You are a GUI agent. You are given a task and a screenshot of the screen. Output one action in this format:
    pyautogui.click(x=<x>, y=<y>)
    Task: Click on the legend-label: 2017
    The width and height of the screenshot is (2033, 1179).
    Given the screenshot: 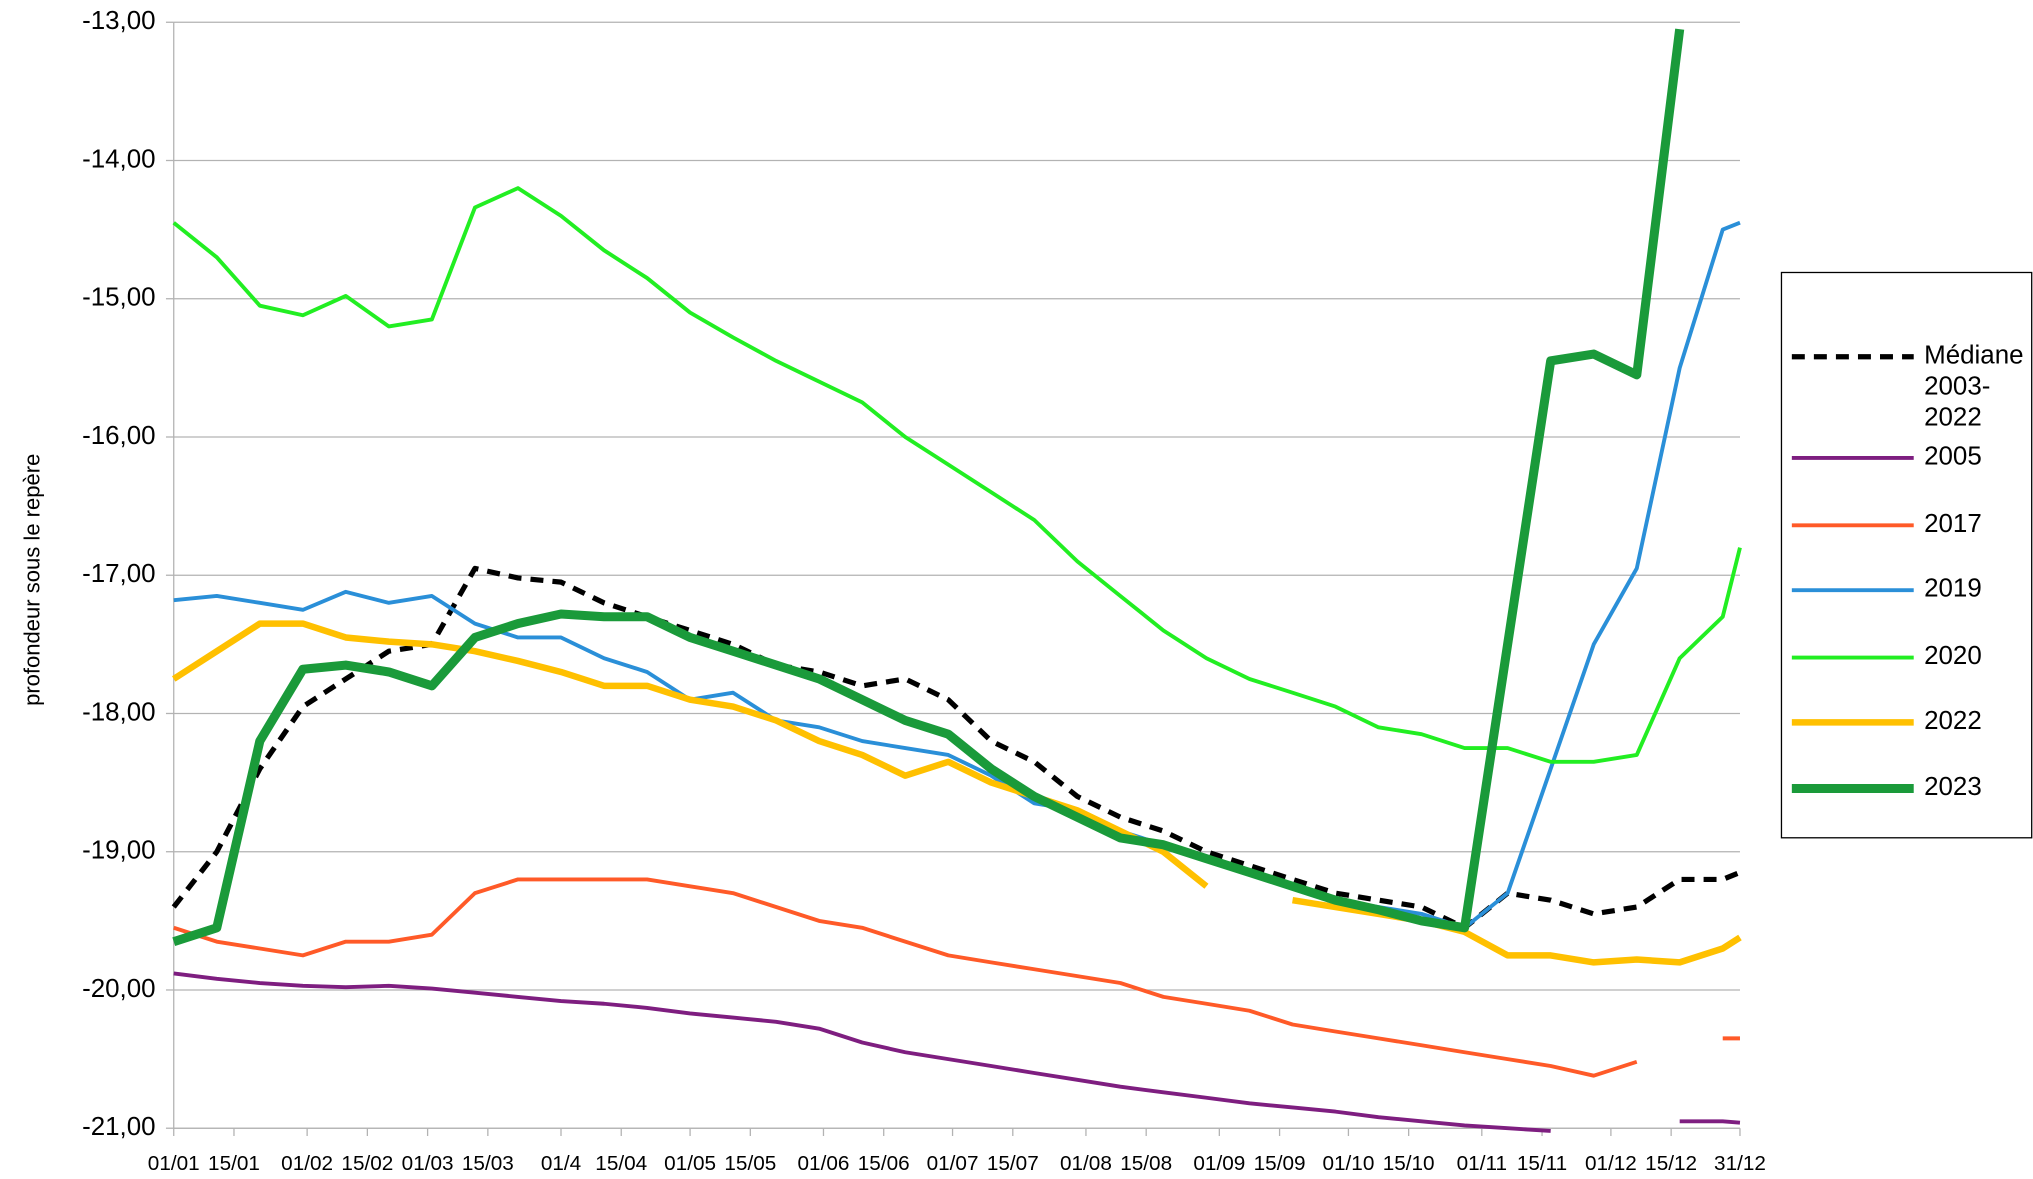 What is the action you would take?
    pyautogui.click(x=1953, y=524)
    